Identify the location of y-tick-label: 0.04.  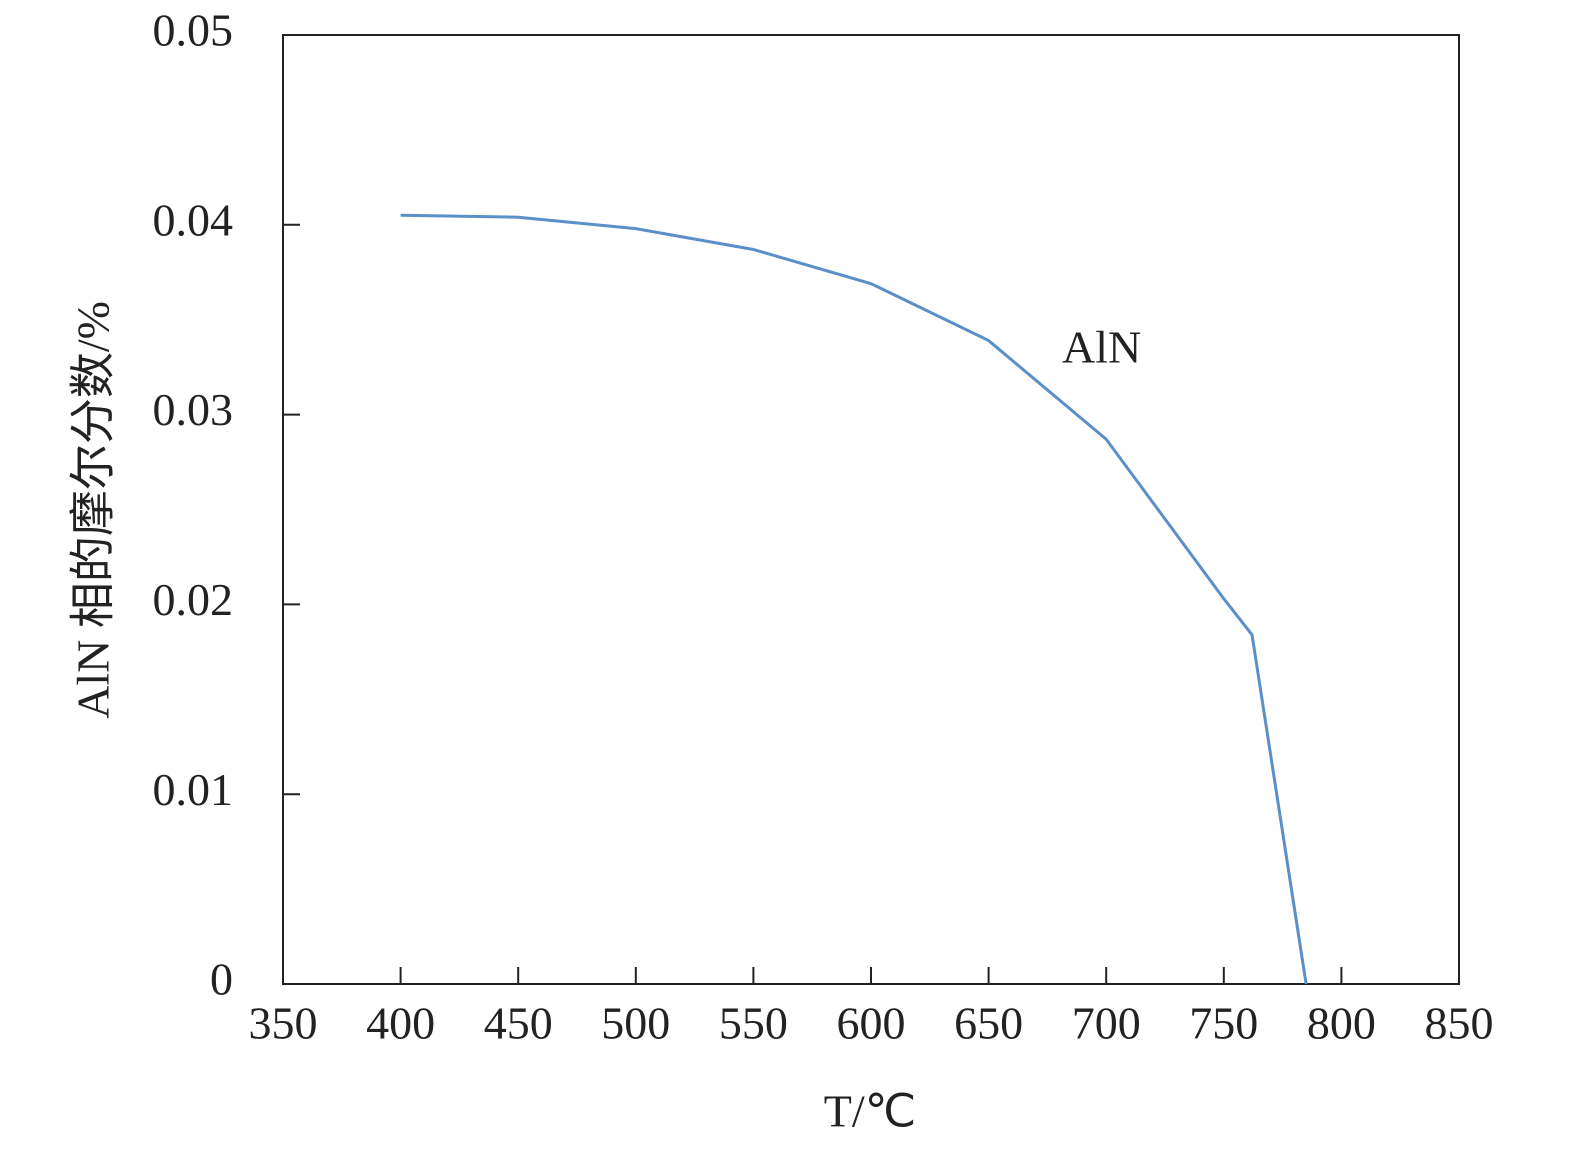
(193, 219).